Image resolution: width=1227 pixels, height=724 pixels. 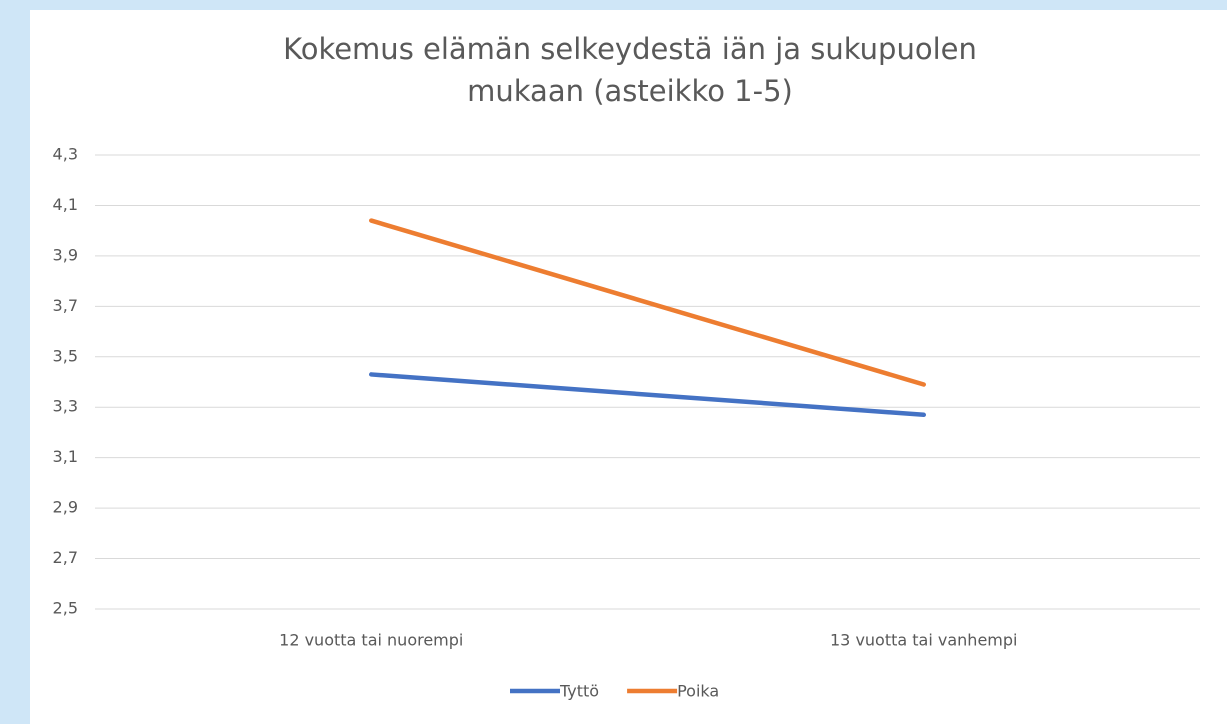 What do you see at coordinates (65, 557) in the screenshot?
I see `y-tick-label: 2,7` at bounding box center [65, 557].